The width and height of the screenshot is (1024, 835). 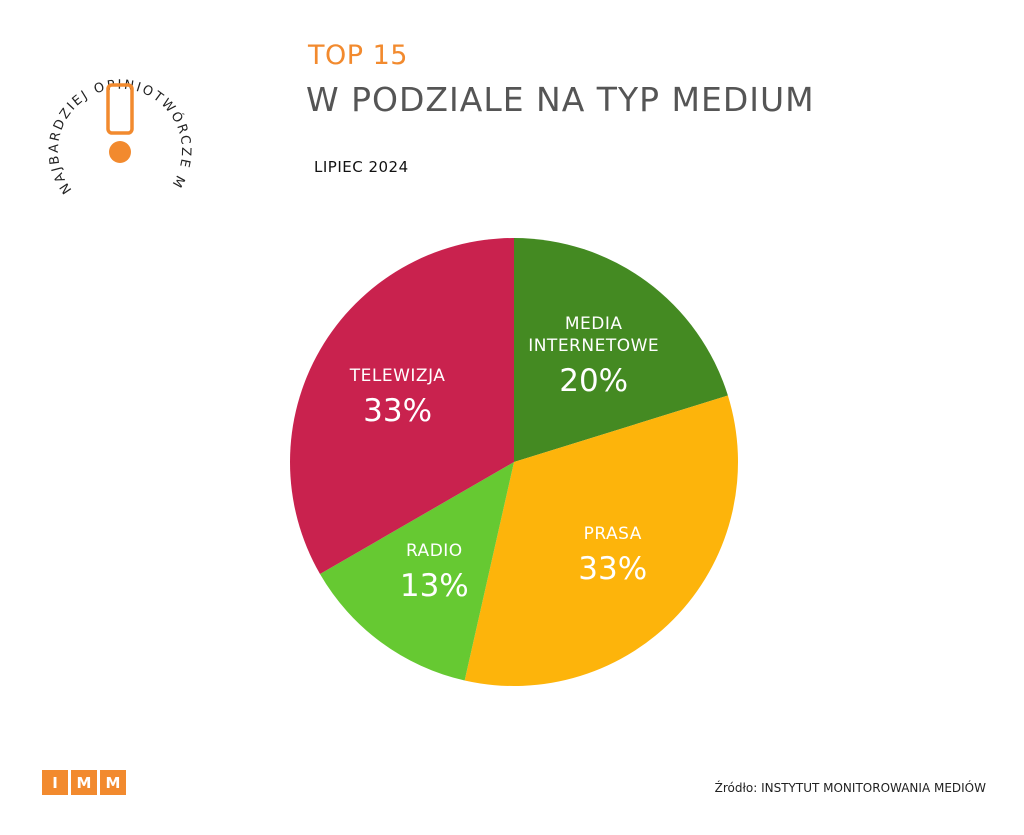 What do you see at coordinates (397, 376) in the screenshot?
I see `slice-label: TELEWIZJA` at bounding box center [397, 376].